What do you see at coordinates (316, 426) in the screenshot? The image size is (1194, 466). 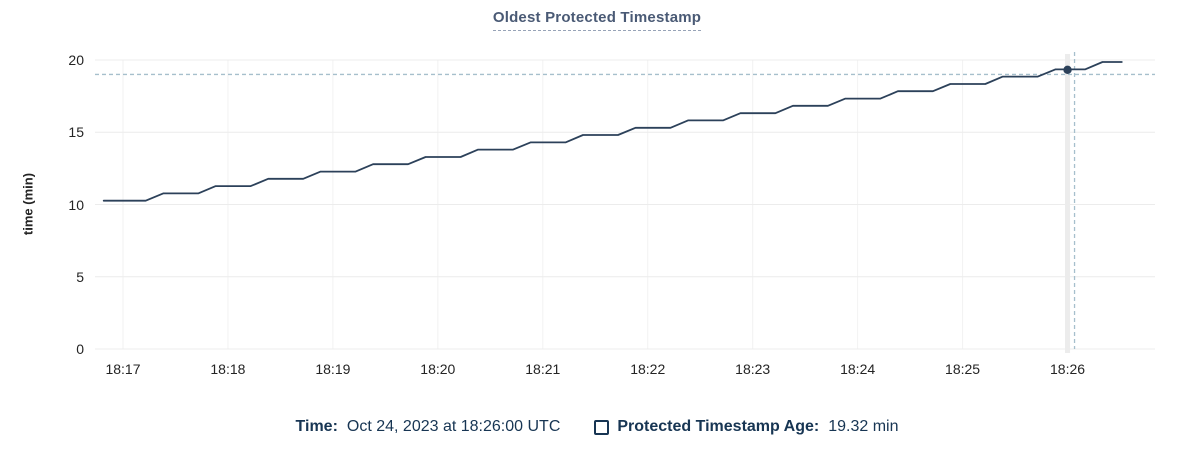 I see `hover-time-label: Time:` at bounding box center [316, 426].